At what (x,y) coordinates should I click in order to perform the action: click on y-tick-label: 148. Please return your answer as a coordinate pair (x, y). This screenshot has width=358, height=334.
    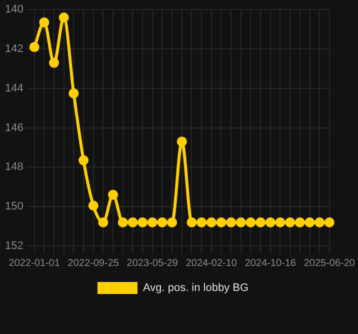
    Looking at the image, I should click on (14, 167).